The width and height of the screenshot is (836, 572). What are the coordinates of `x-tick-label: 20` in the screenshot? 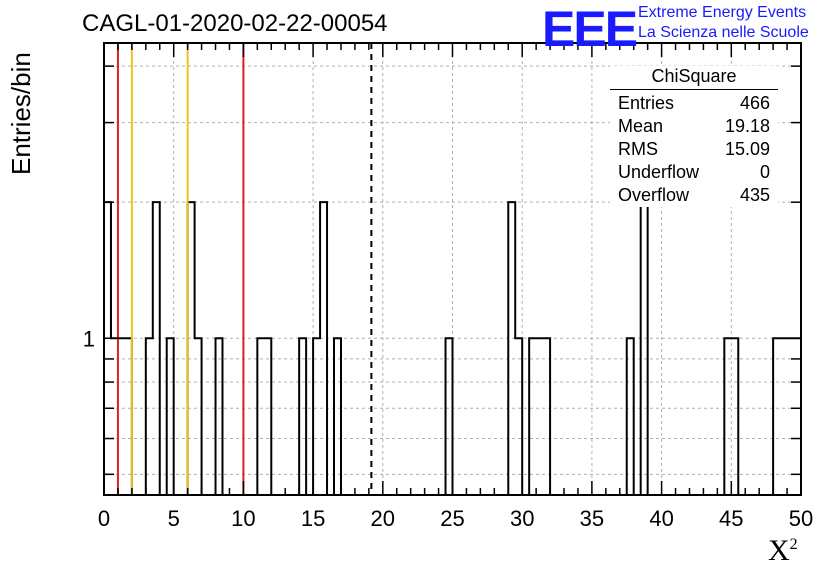 It's located at (383, 518).